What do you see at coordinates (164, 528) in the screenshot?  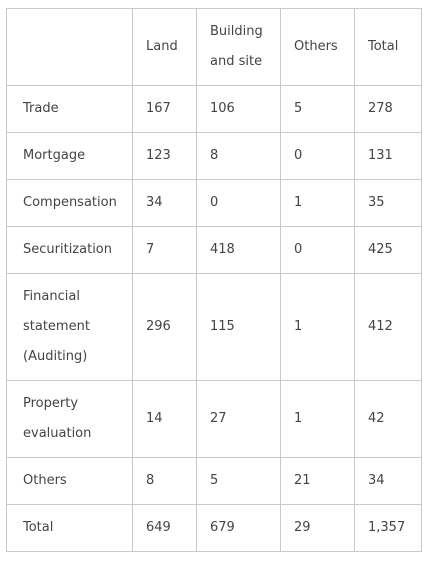 I see `cell-land: 649` at bounding box center [164, 528].